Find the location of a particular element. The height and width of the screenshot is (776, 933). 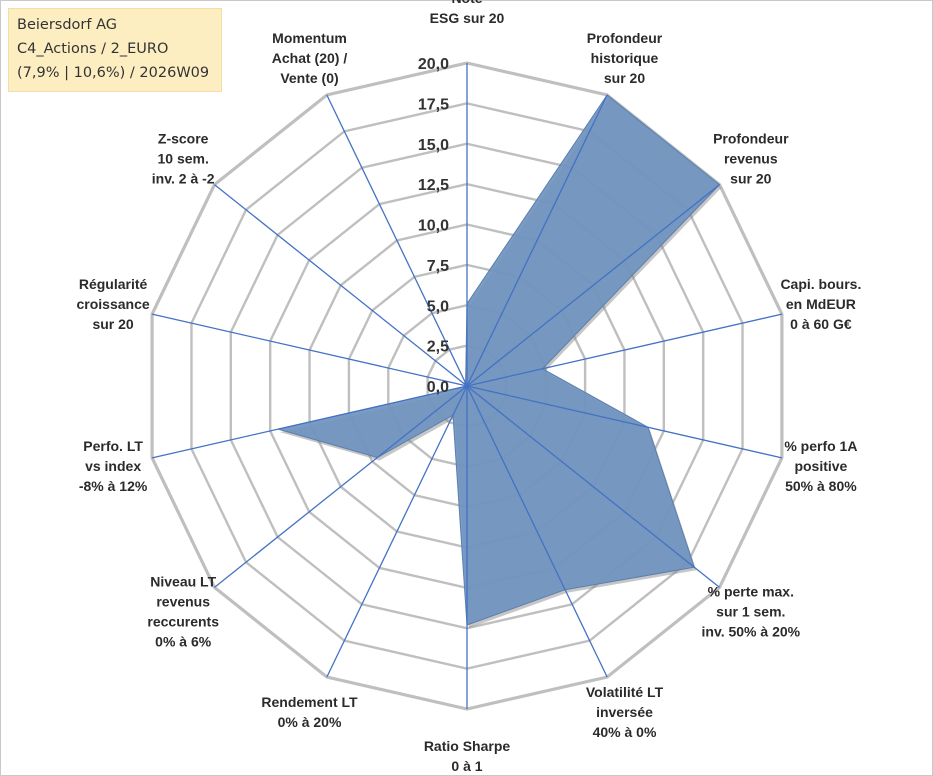

axis-label-line: historique is located at coordinates (625, 58).